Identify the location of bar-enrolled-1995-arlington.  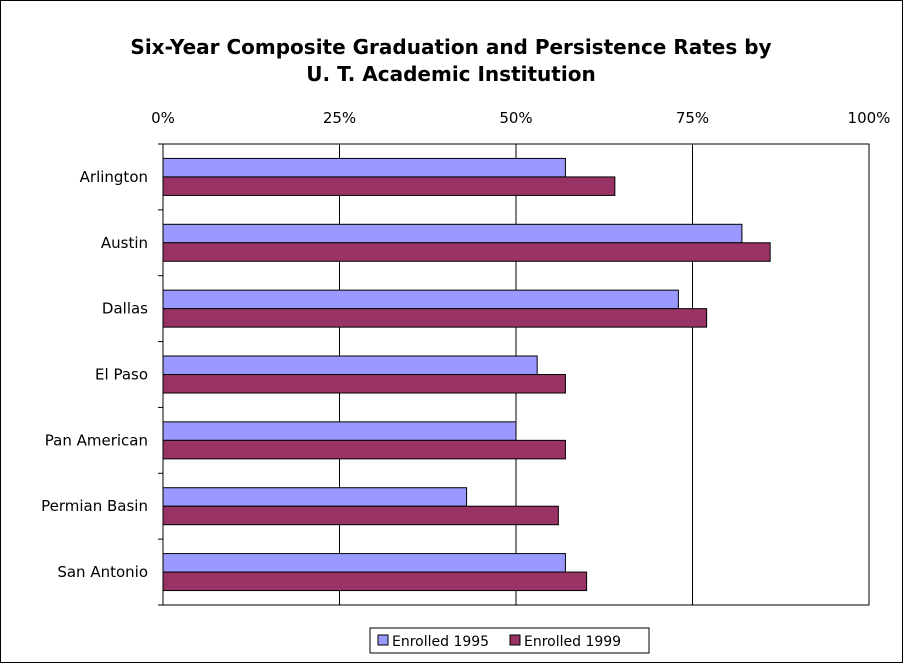
(364, 167).